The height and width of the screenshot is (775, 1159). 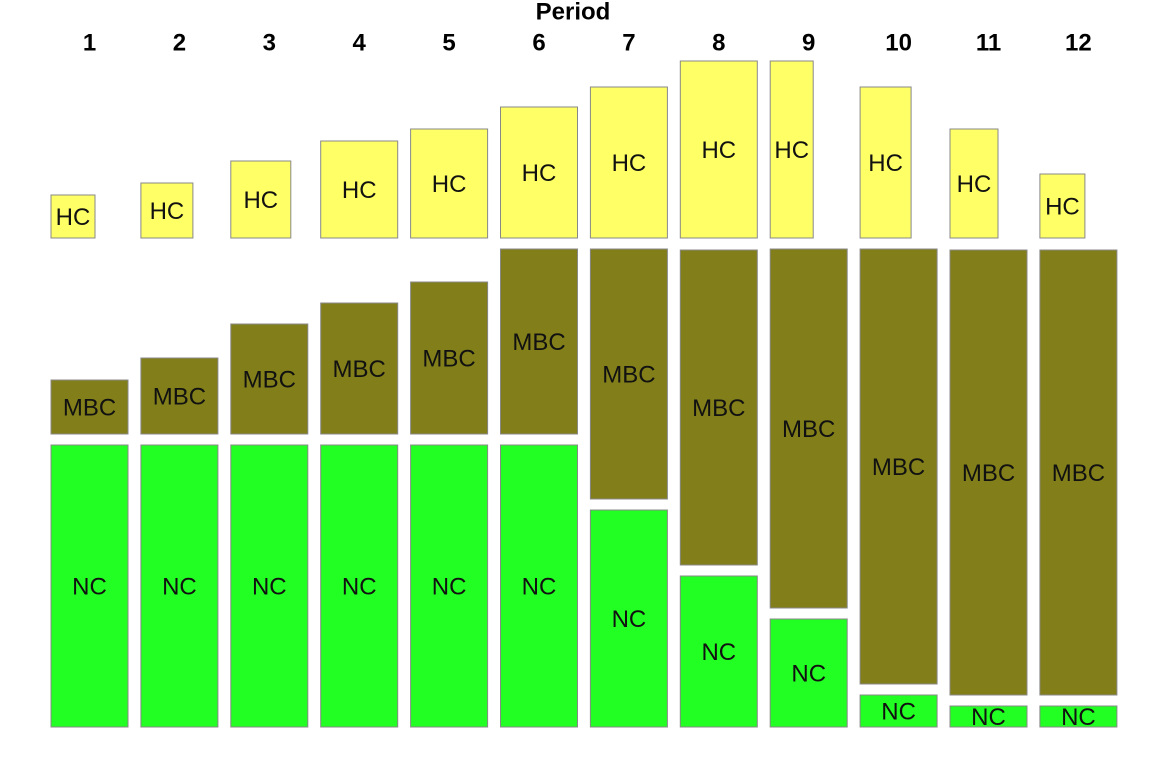 What do you see at coordinates (628, 42) in the screenshot?
I see `period-label: 7` at bounding box center [628, 42].